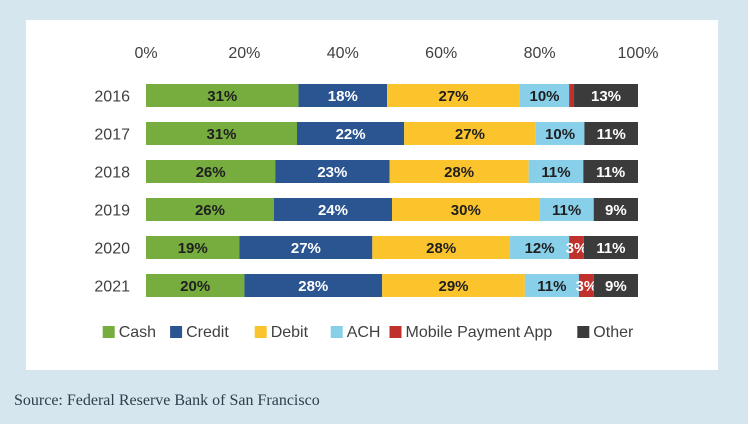 The width and height of the screenshot is (748, 424). I want to click on legend-label: Mobile Payment App, so click(479, 332).